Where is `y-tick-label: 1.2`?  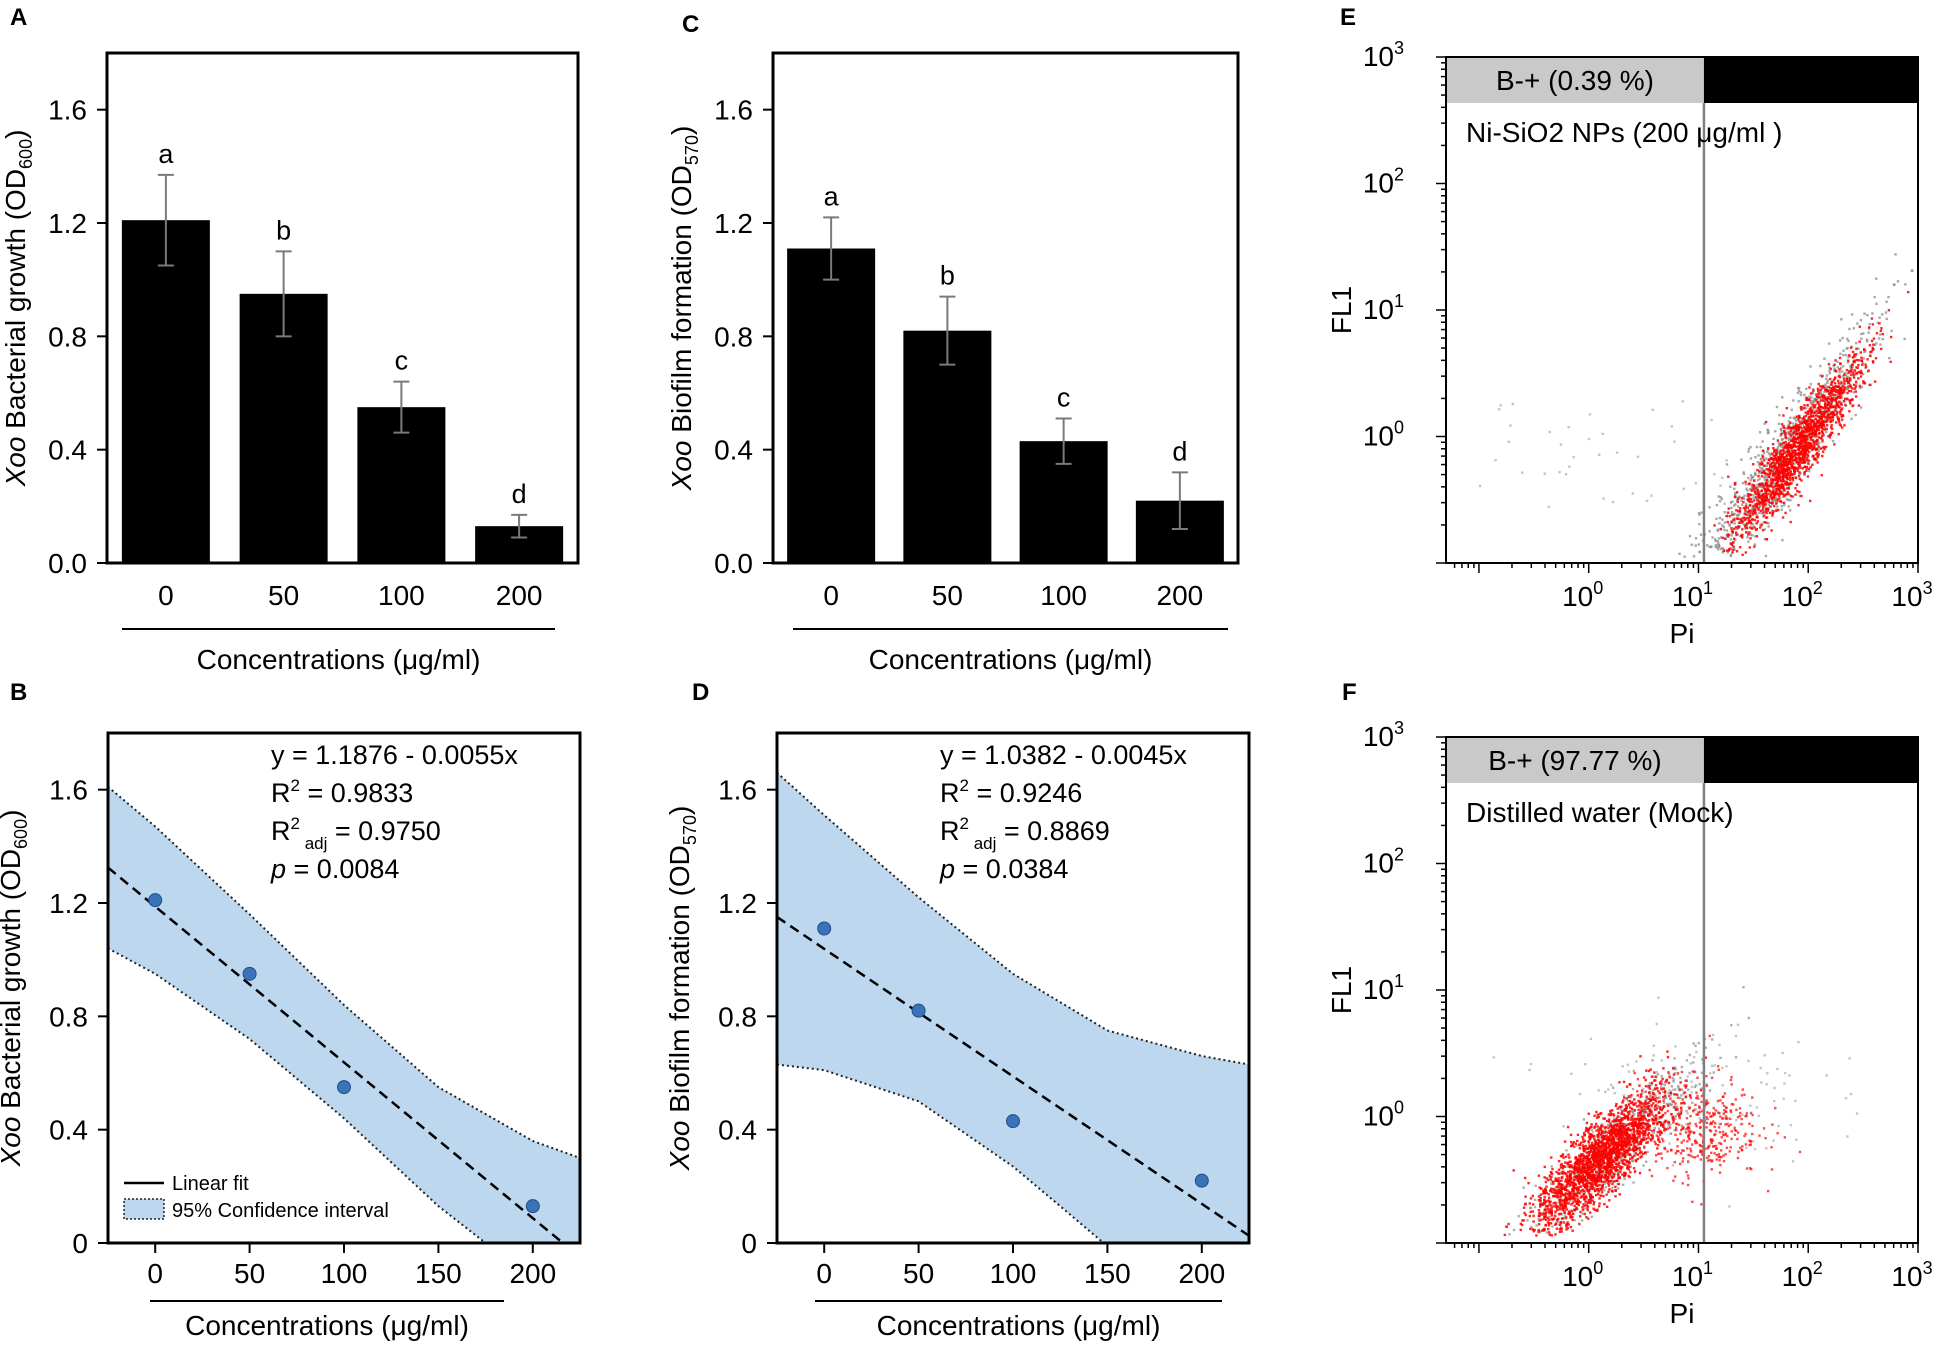
y-tick-label: 1.2 is located at coordinates (67, 223).